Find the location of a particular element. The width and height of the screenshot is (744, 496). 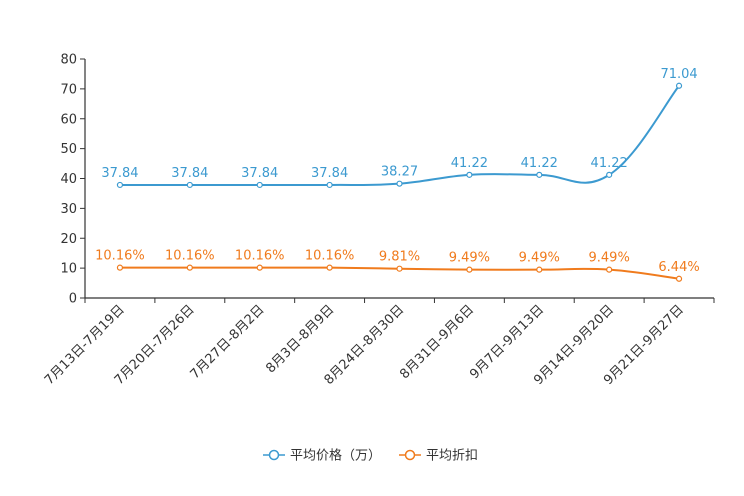

y-tick-label: 0 is located at coordinates (73, 299).